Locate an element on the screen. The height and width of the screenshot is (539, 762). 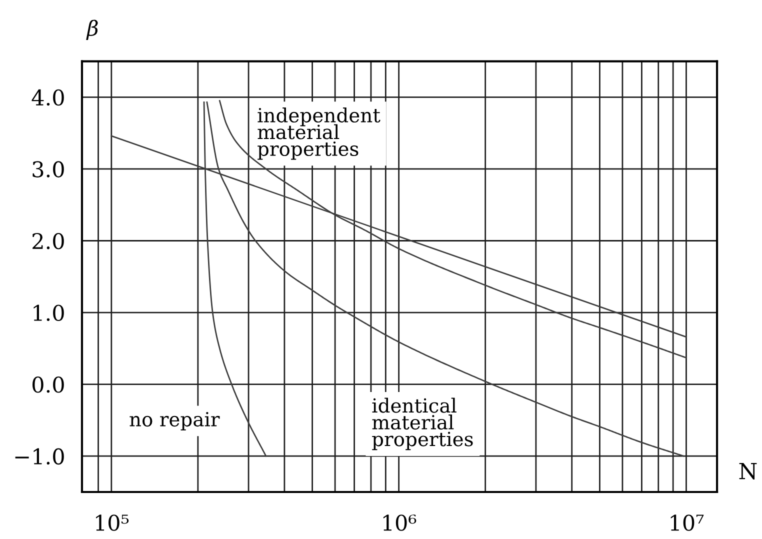
y-tick-label: 0.0 is located at coordinates (48, 384).